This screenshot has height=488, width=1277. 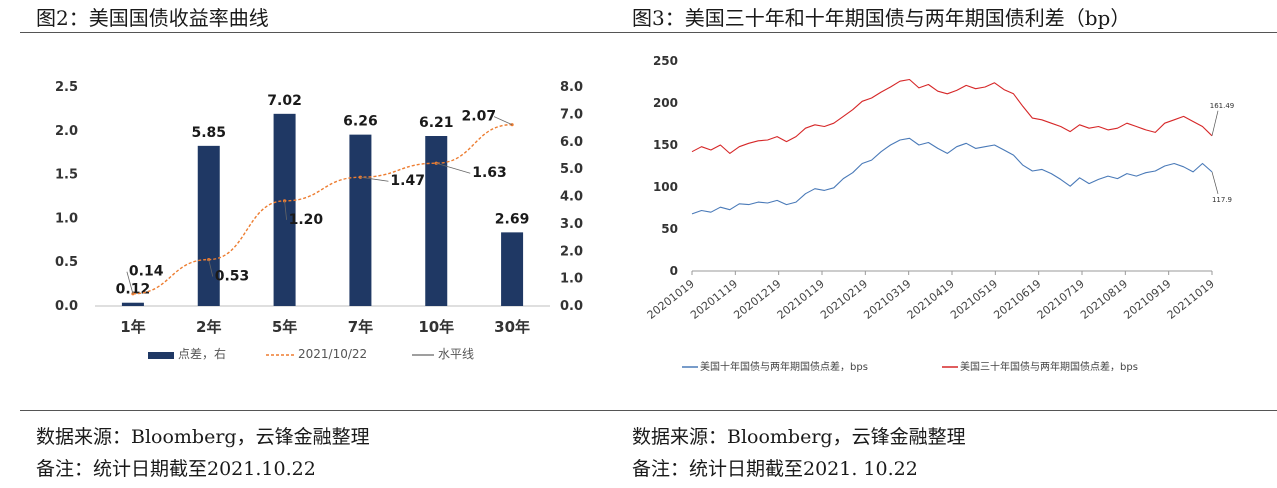 What do you see at coordinates (512, 219) in the screenshot?
I see `bar-value-label: 2.69` at bounding box center [512, 219].